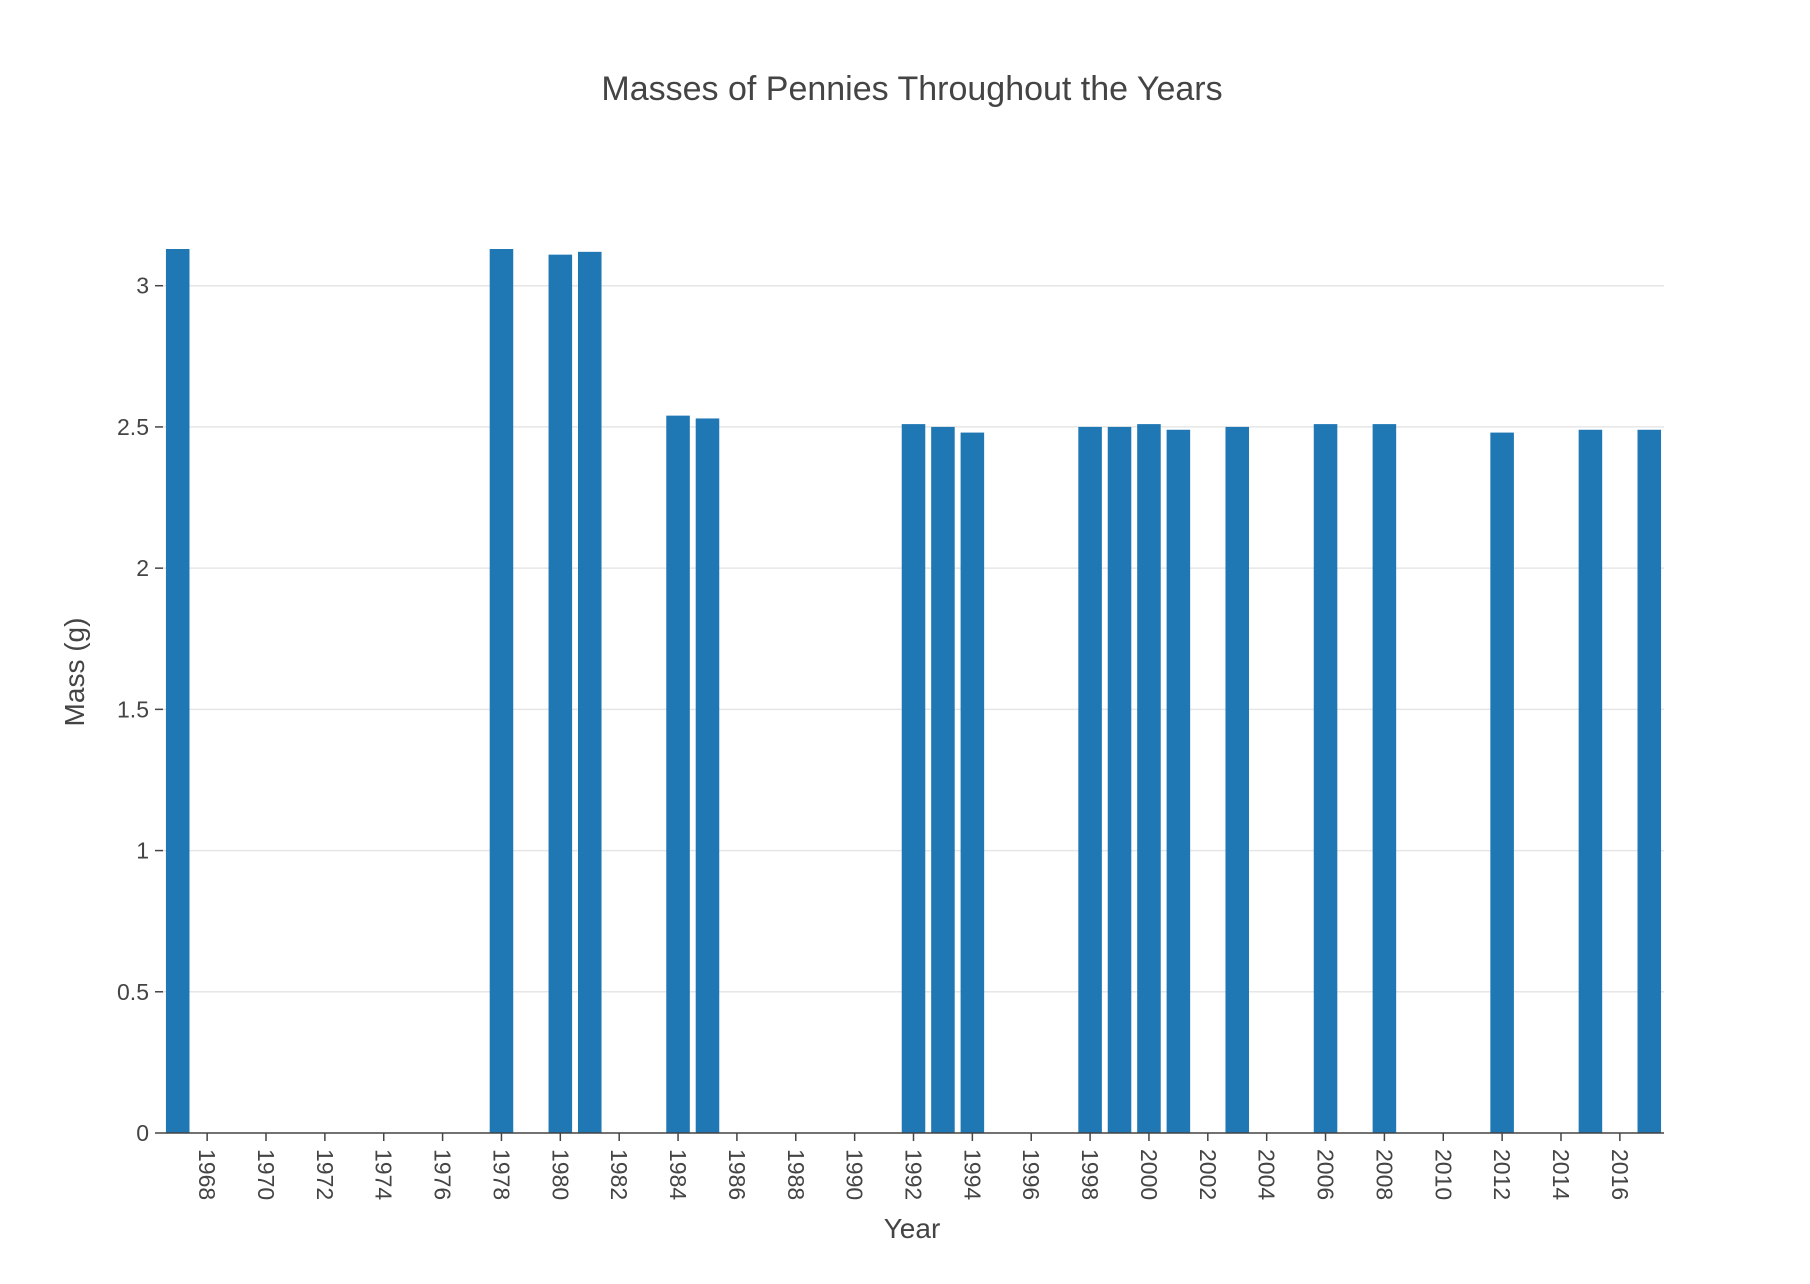 This screenshot has width=1810, height=1284. Describe the element at coordinates (1384, 778) in the screenshot. I see `bar-2008` at that location.